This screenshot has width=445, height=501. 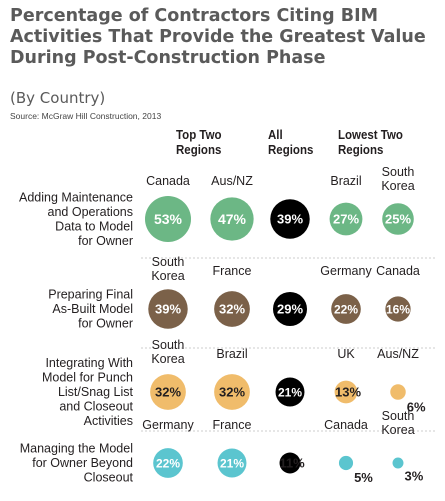 I want to click on column-header-all-line-1: All, so click(x=275, y=135).